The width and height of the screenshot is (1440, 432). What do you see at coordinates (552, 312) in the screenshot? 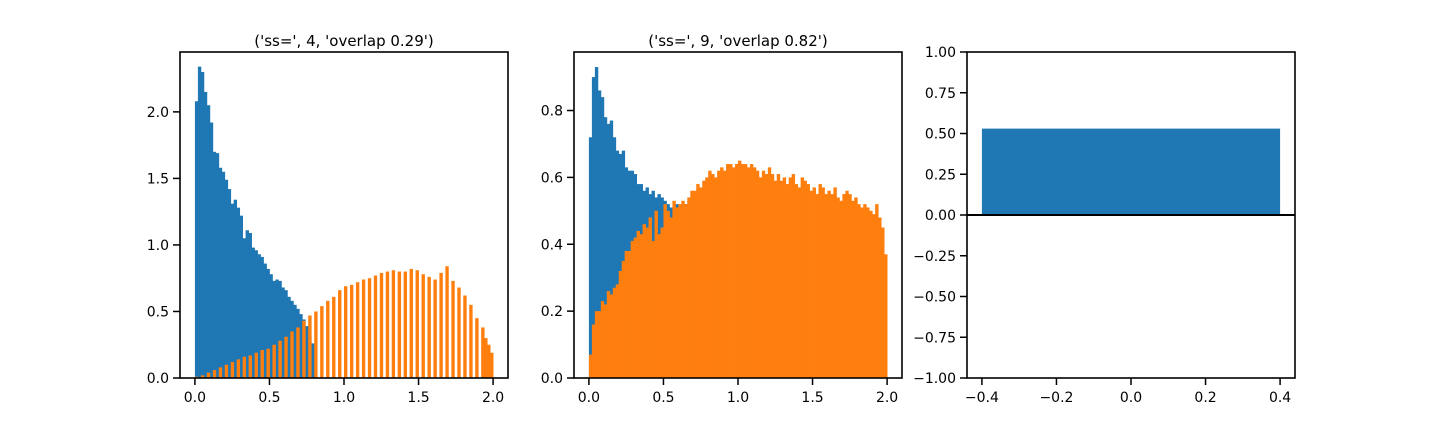
I see `y-tick-label: 0.2` at bounding box center [552, 312].